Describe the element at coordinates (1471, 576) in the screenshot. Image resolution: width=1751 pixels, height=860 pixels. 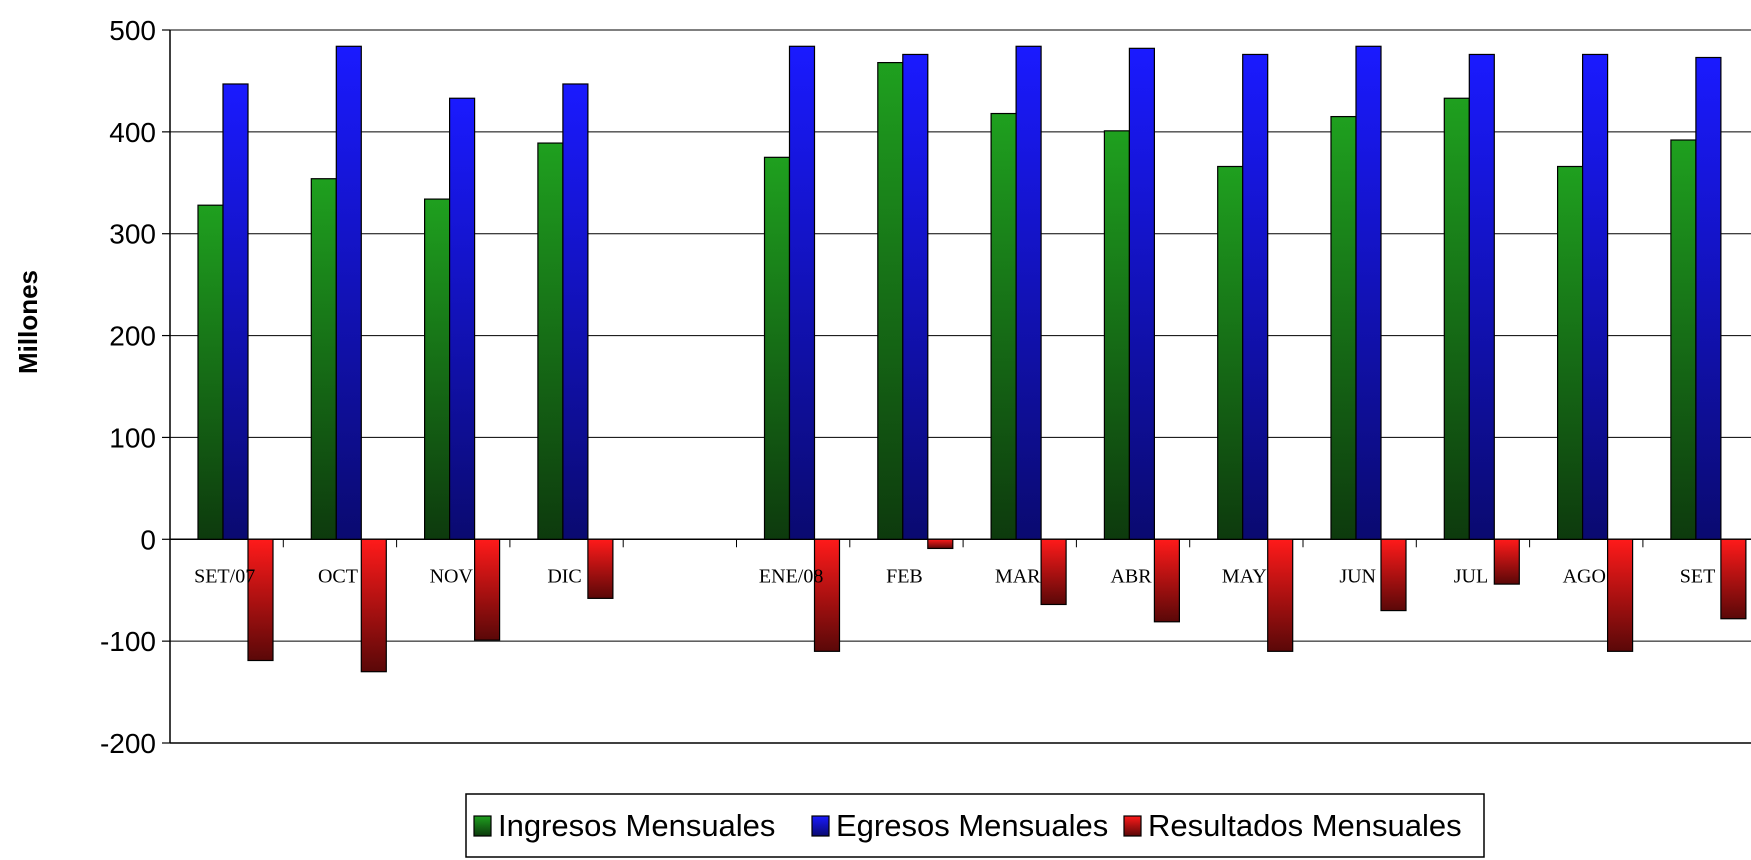
I see `x-tick-label: JUL` at that location.